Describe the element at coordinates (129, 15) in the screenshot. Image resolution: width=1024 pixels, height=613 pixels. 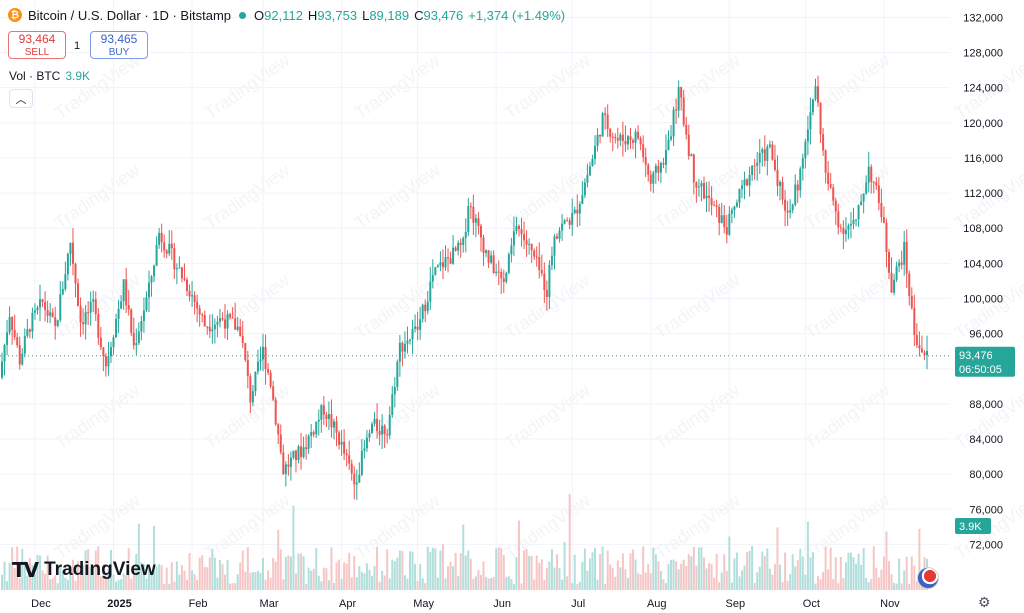
I see `symbol-title: Bitcoin / U.S. Dollar · 1D · Bitstamp` at that location.